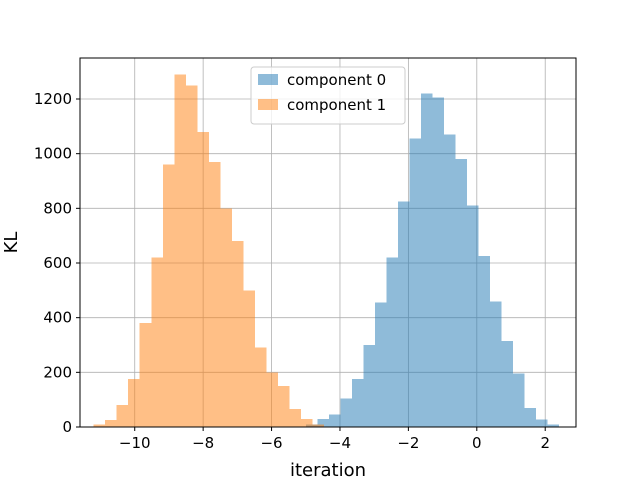 This screenshot has height=480, width=640. I want to click on x-axis-label: iteration, so click(328, 470).